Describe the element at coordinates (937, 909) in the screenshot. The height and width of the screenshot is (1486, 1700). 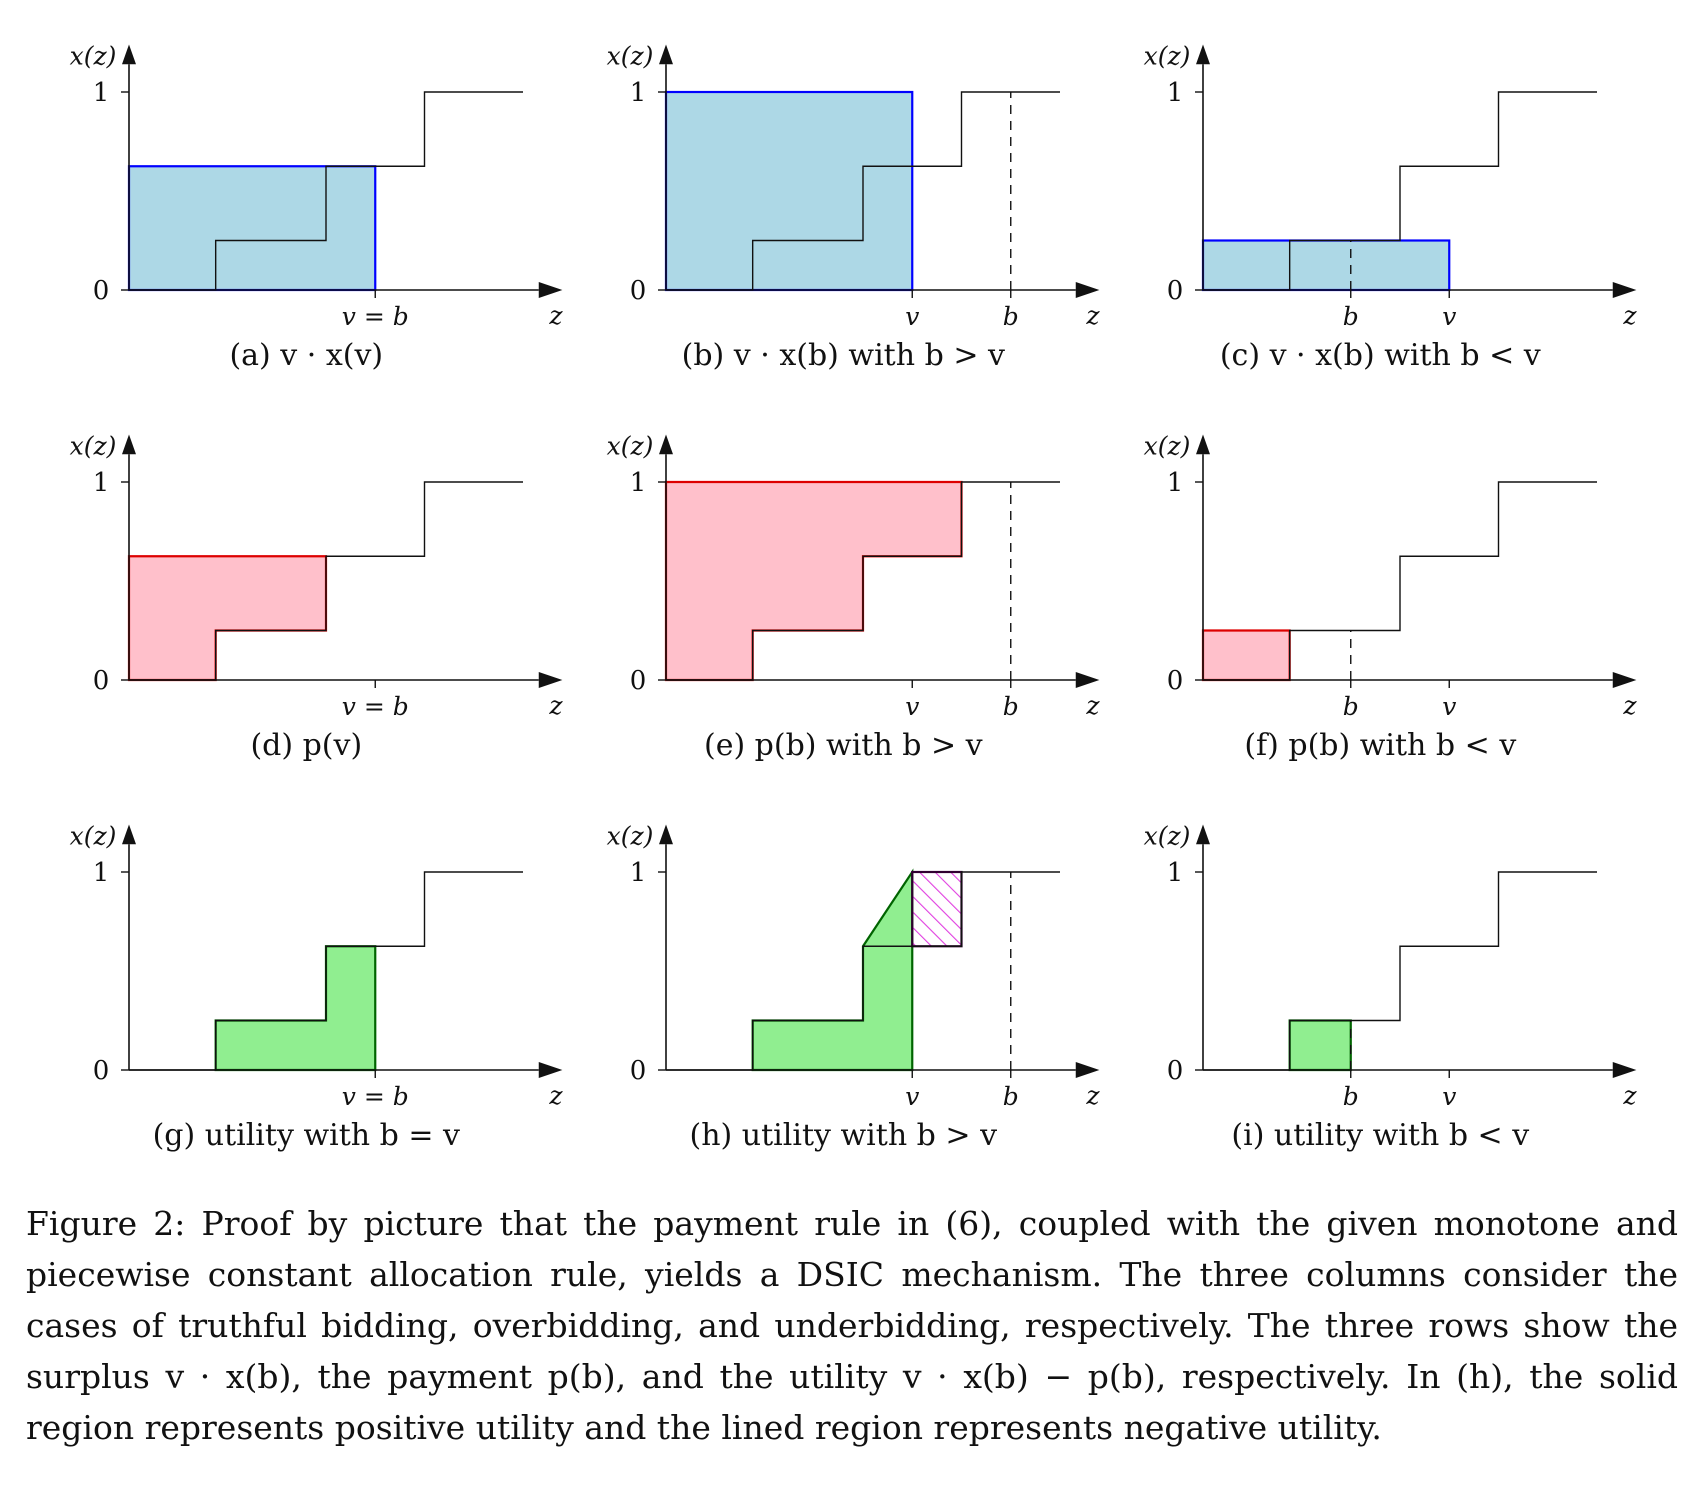
I see `negative-utility-region` at that location.